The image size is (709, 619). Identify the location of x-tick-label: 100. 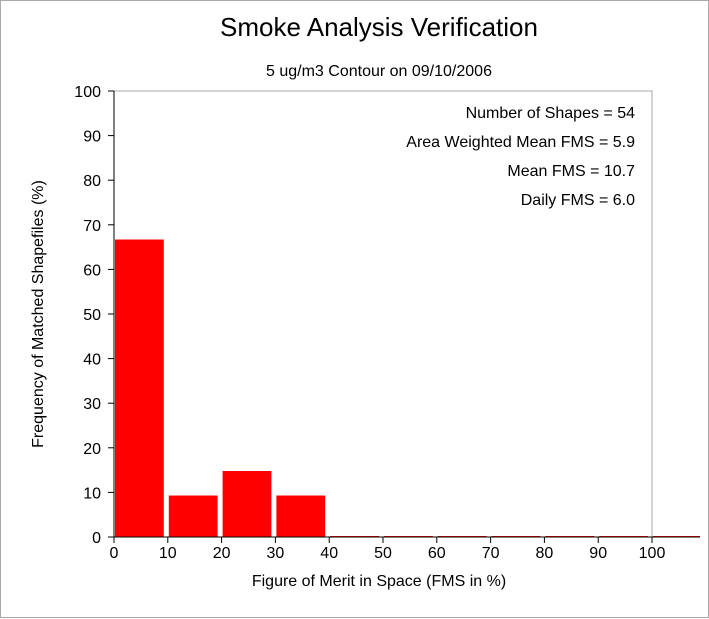
(652, 553).